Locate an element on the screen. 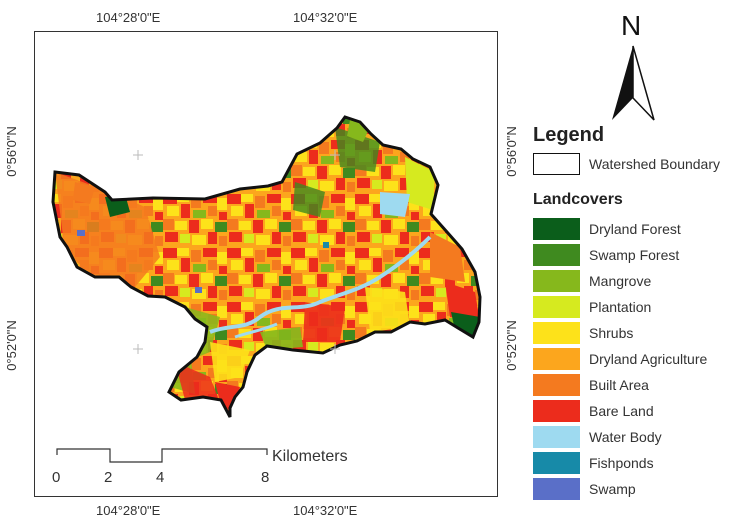 The height and width of the screenshot is (529, 750). legend-item-label: Mangrove is located at coordinates (620, 281).